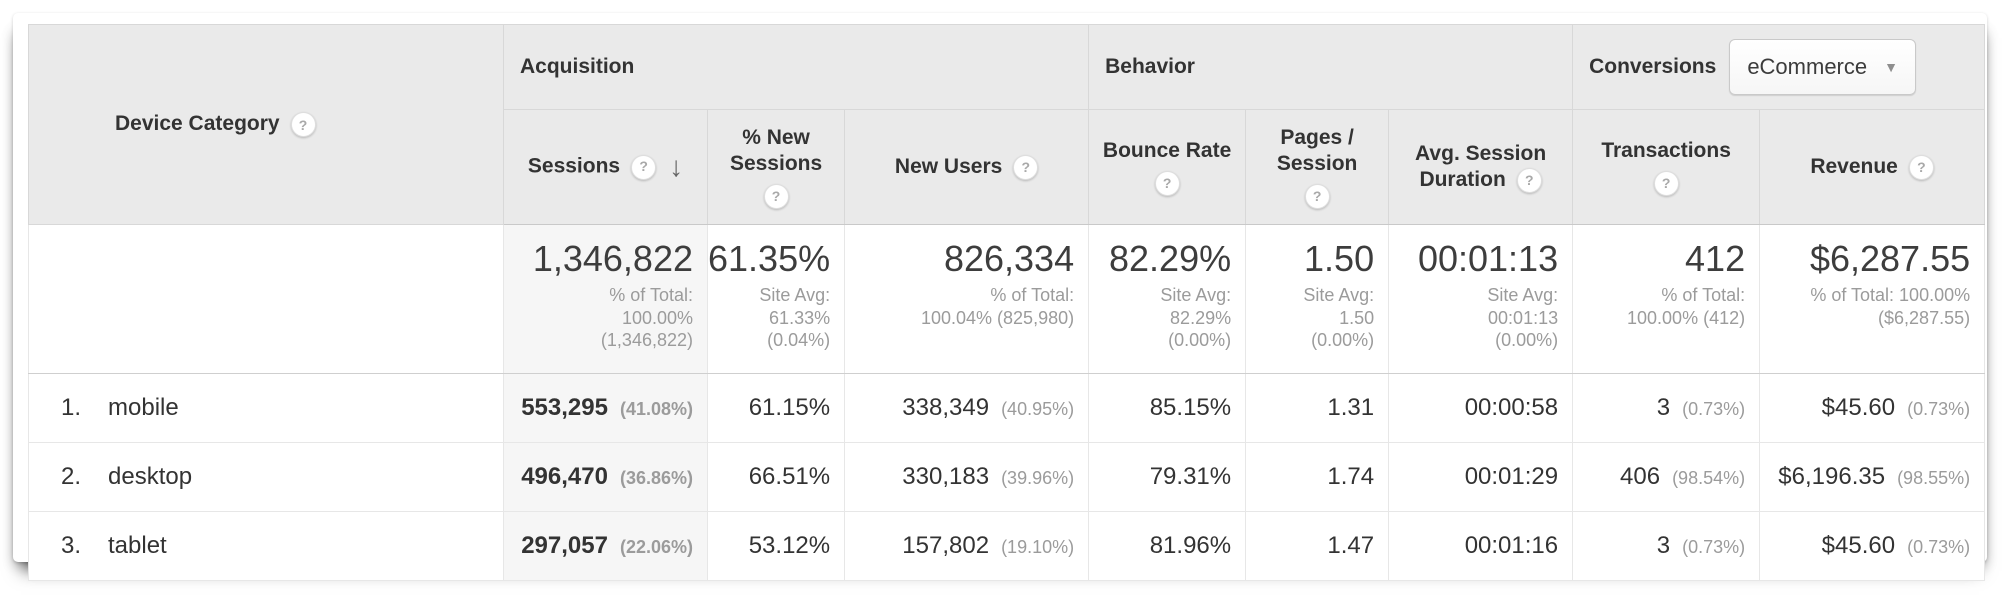  Describe the element at coordinates (1167, 167) in the screenshot. I see `column-header-bounce-rate: Bounce Rate ?` at that location.